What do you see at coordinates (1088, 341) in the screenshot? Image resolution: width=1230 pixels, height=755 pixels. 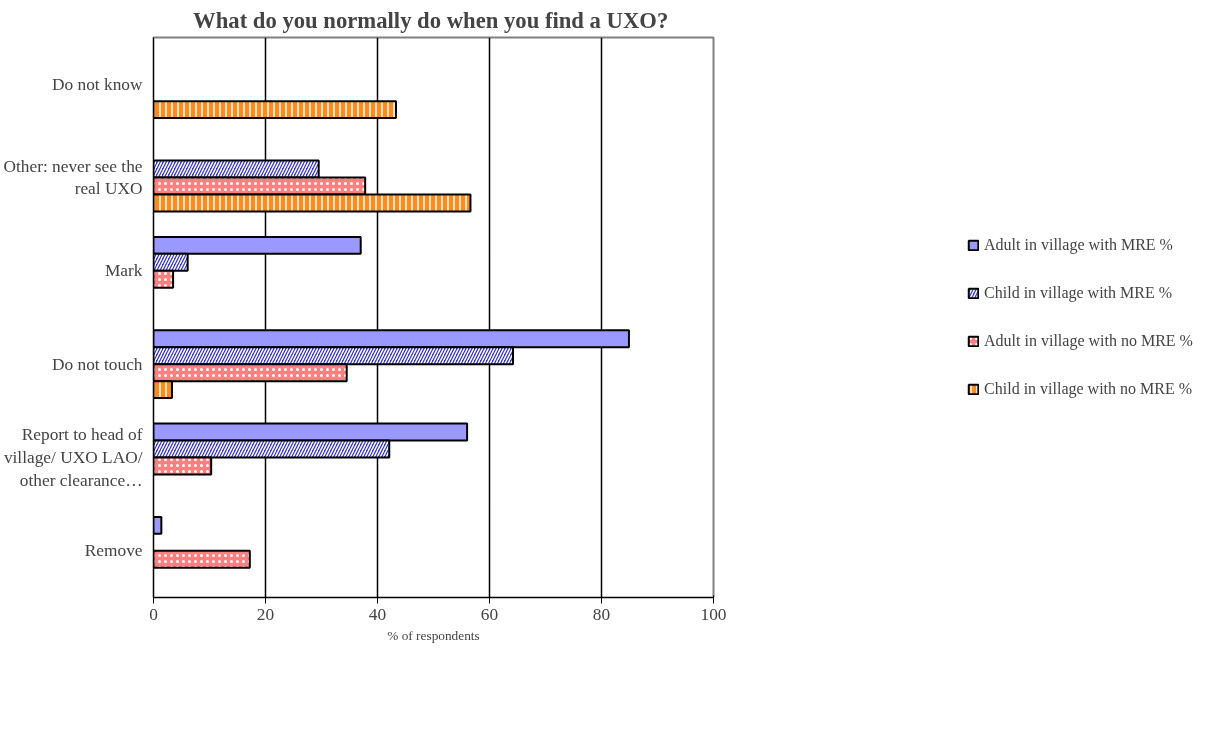 I see `legend-label: Adult in village with no MRE %` at bounding box center [1088, 341].